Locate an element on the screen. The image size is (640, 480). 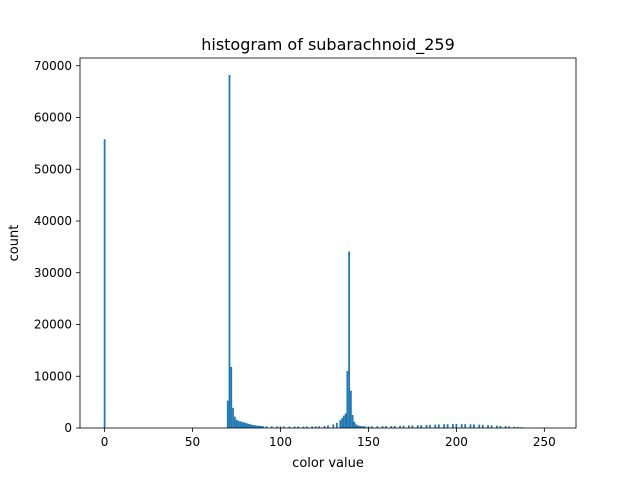
chart-title: histogram of subarachnoid_259 is located at coordinates (328, 45).